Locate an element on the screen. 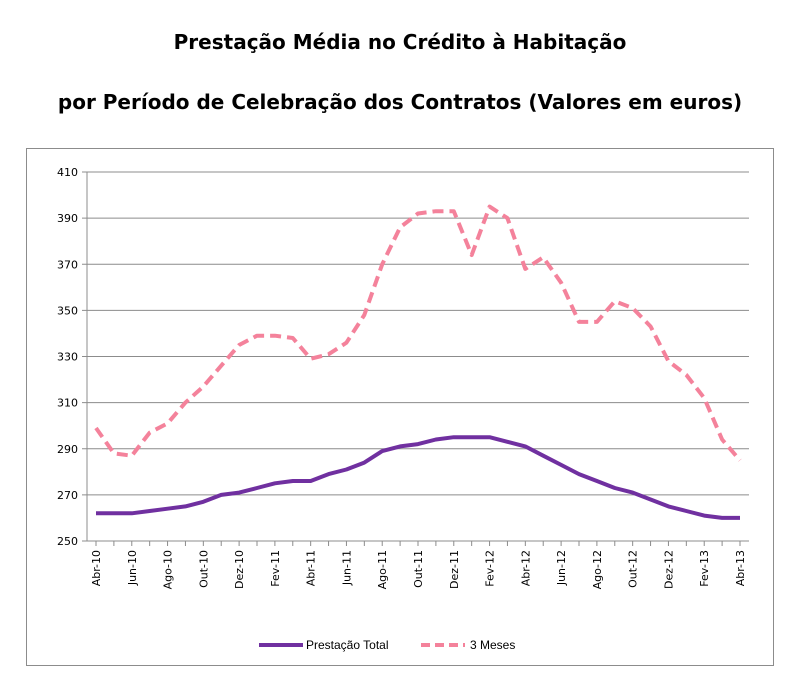  y-tick-label: 390 is located at coordinates (67, 218).